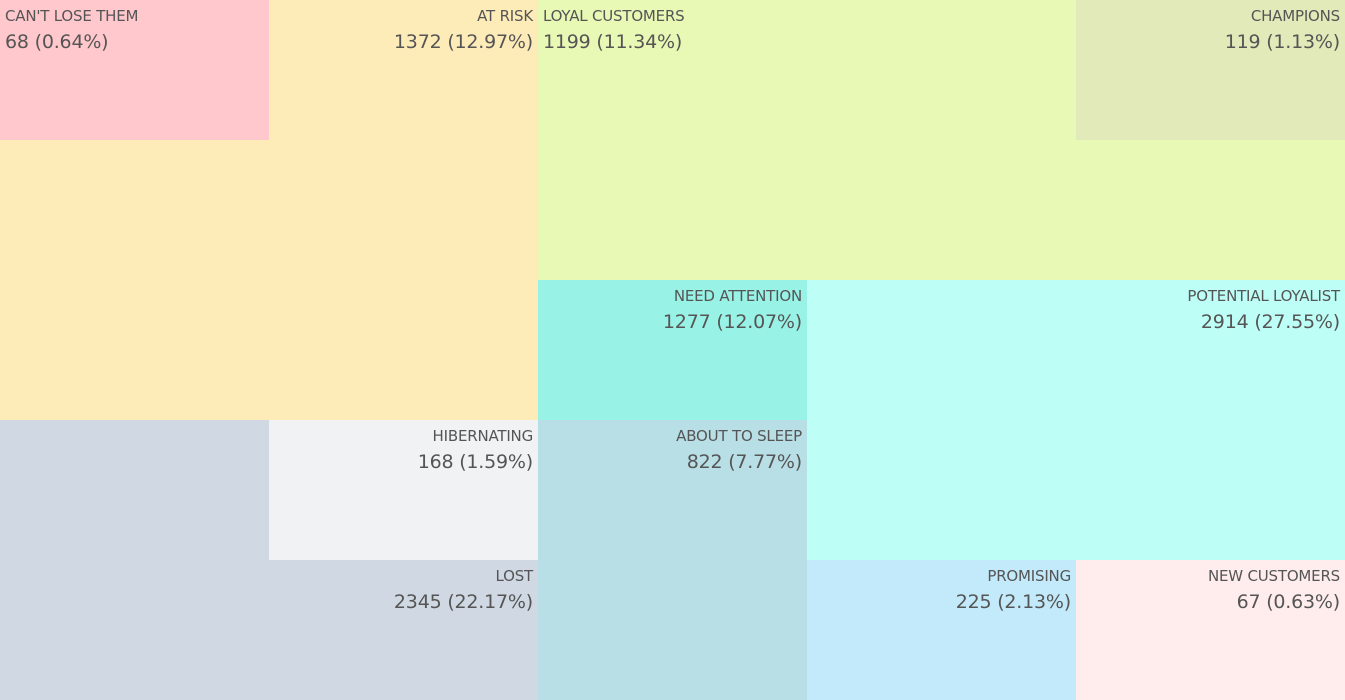 The image size is (1345, 700). What do you see at coordinates (57, 42) in the screenshot?
I see `segment-value: 68 (0.64%)` at bounding box center [57, 42].